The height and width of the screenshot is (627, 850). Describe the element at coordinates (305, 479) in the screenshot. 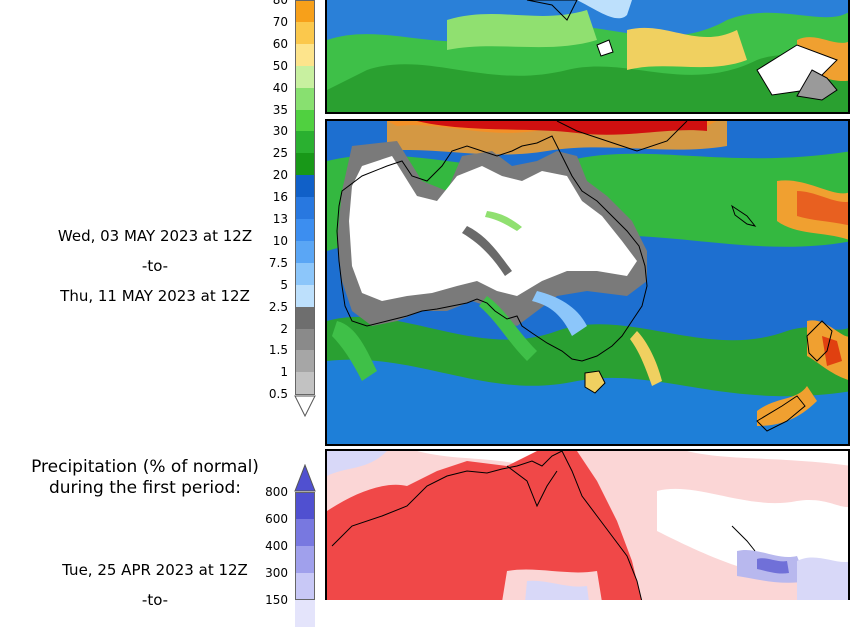

I see `colorbar-up-arrow` at that location.